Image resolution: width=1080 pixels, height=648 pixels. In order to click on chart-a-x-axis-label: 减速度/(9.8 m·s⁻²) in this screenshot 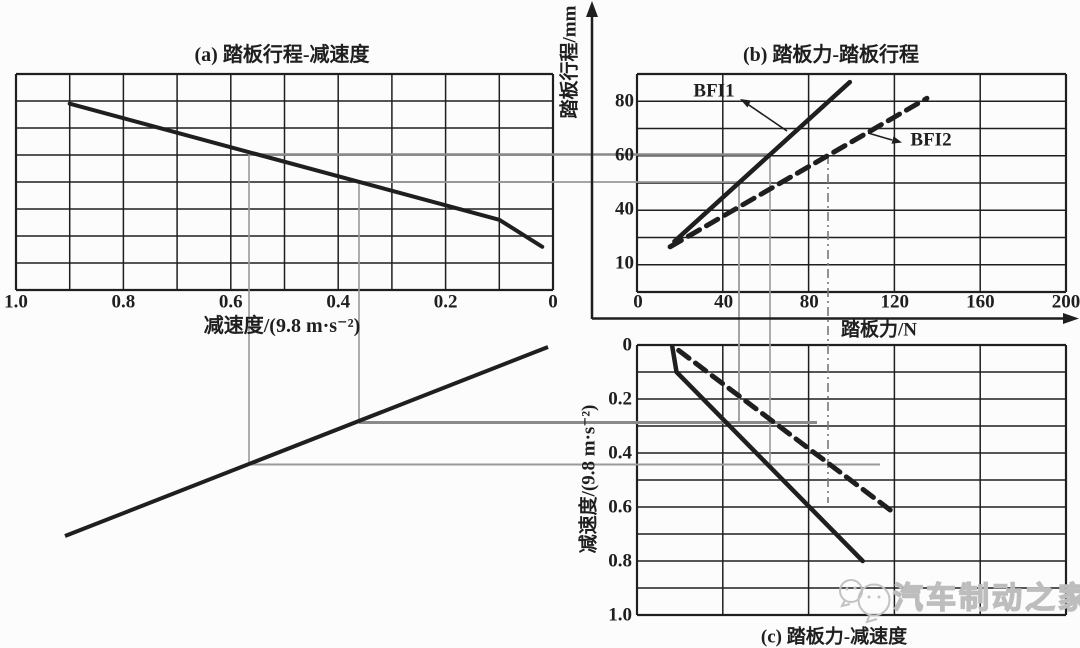, I will do `click(282, 326)`.